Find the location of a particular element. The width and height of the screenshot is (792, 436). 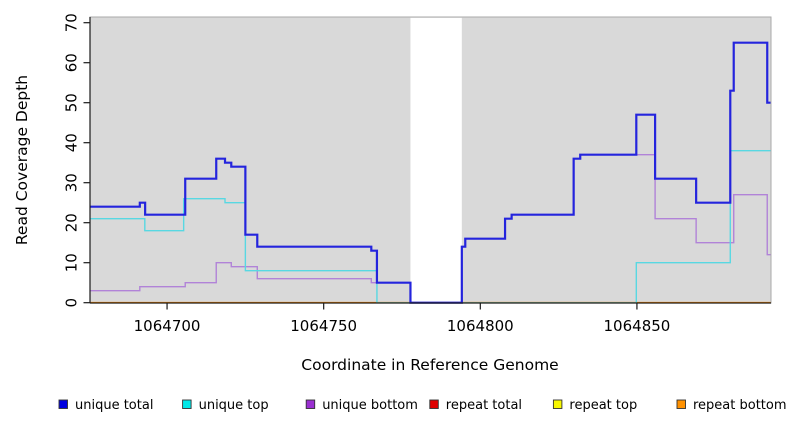

x-tick-label: 1064850 is located at coordinates (637, 326).